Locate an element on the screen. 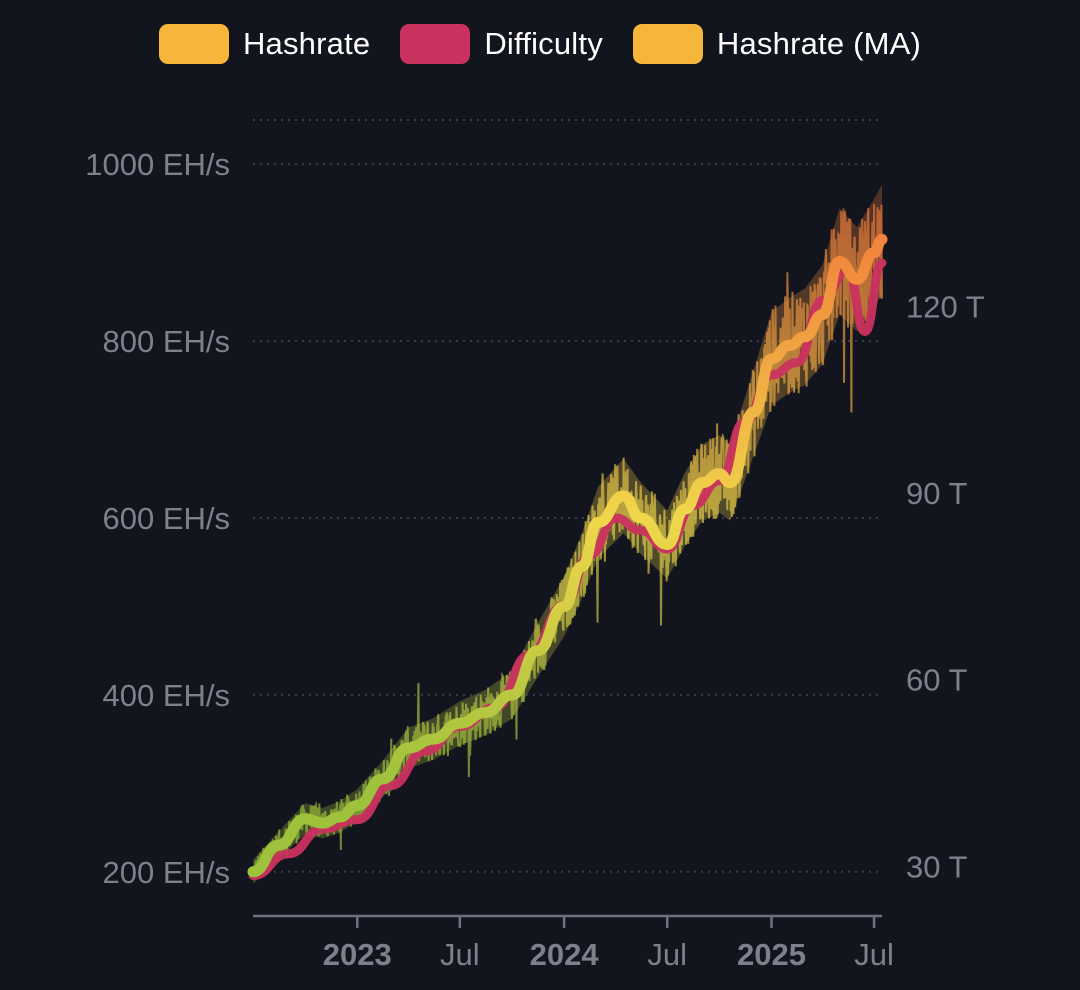 The width and height of the screenshot is (1080, 990). legend-label-hashrate: Hashrate is located at coordinates (306, 43).